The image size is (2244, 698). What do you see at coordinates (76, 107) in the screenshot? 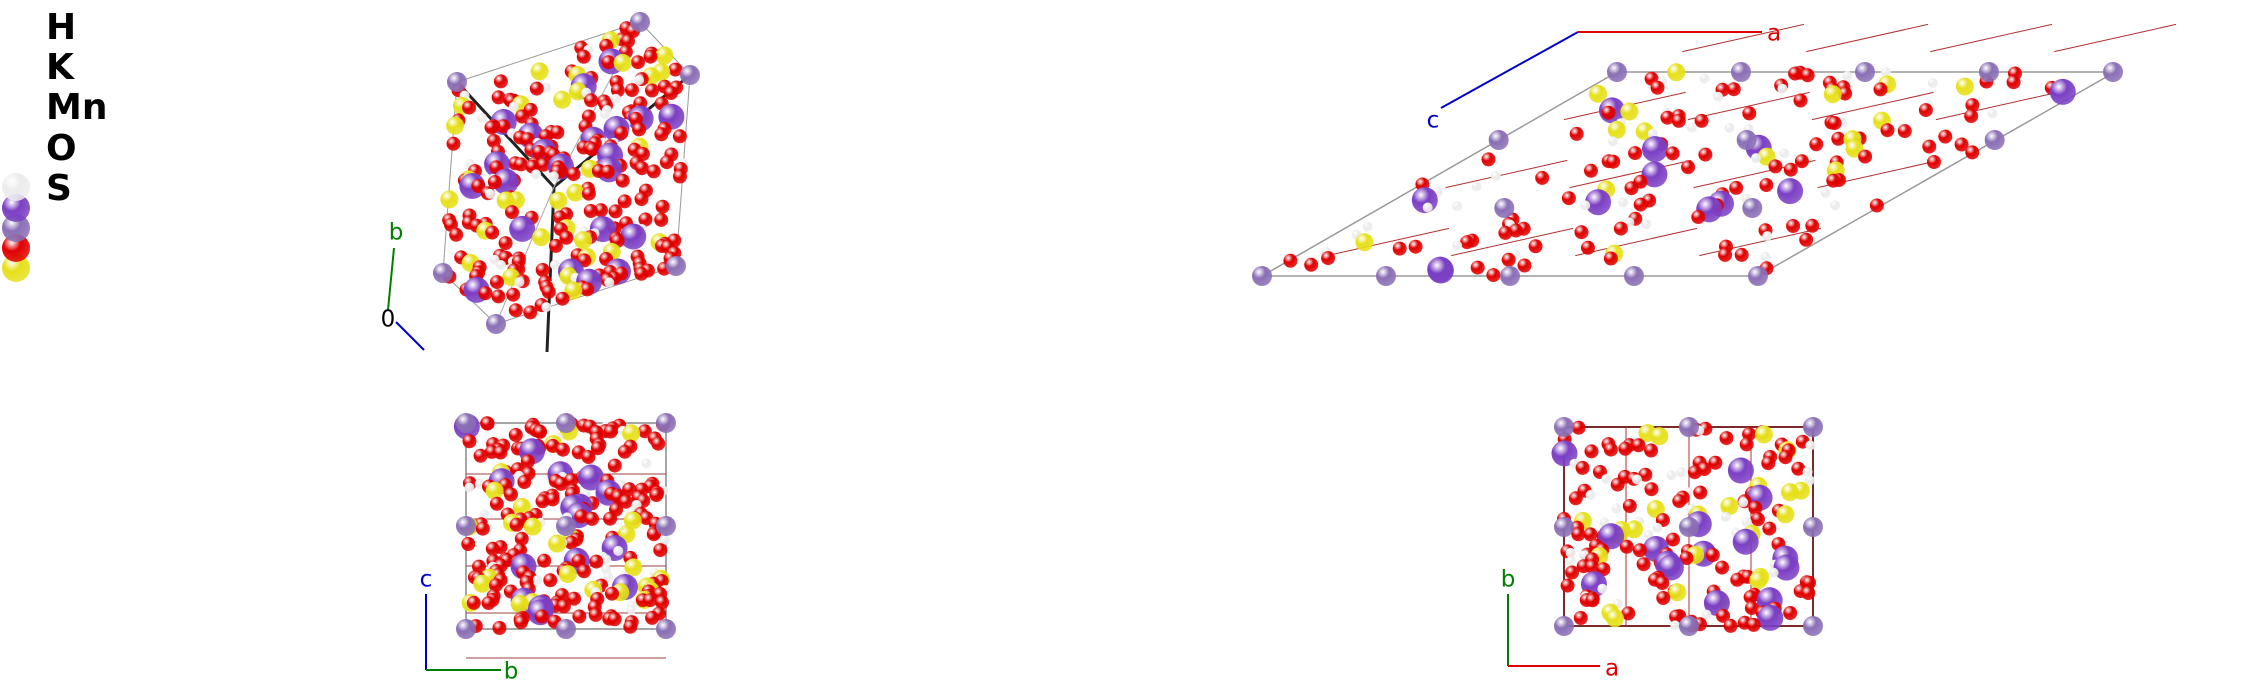
I see `legend-label: Mn` at bounding box center [76, 107].